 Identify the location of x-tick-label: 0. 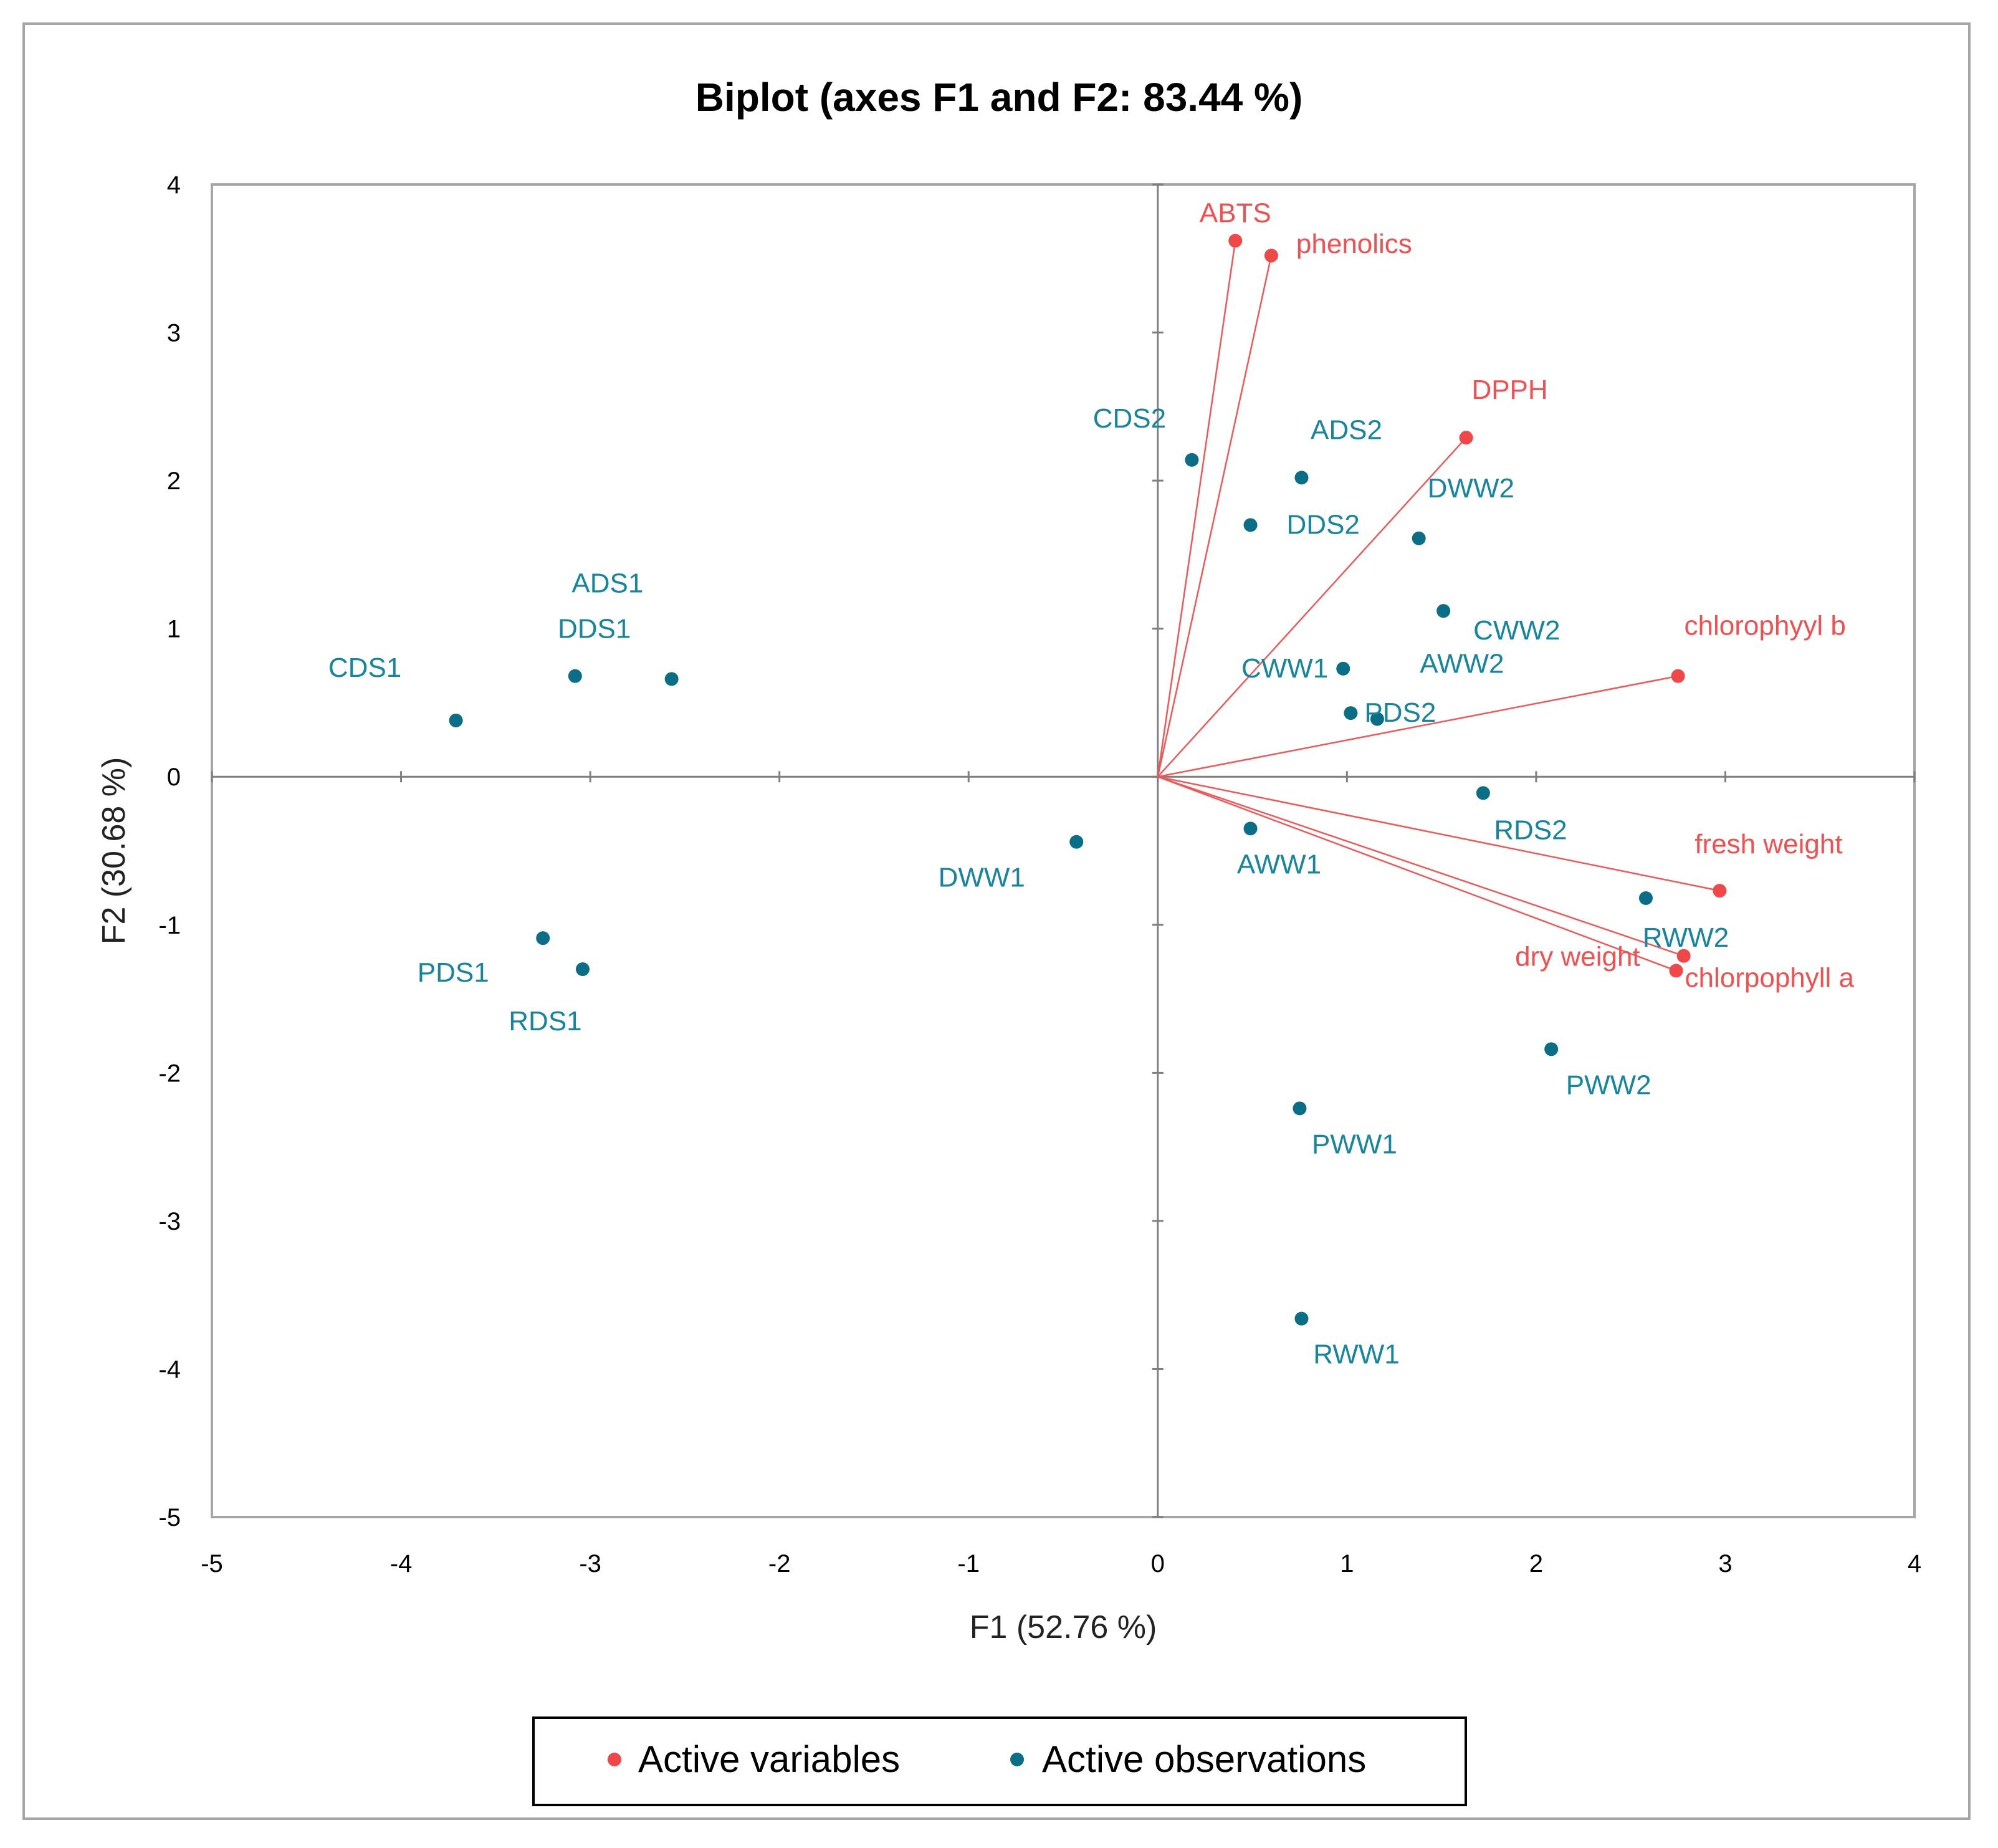
(1158, 1564).